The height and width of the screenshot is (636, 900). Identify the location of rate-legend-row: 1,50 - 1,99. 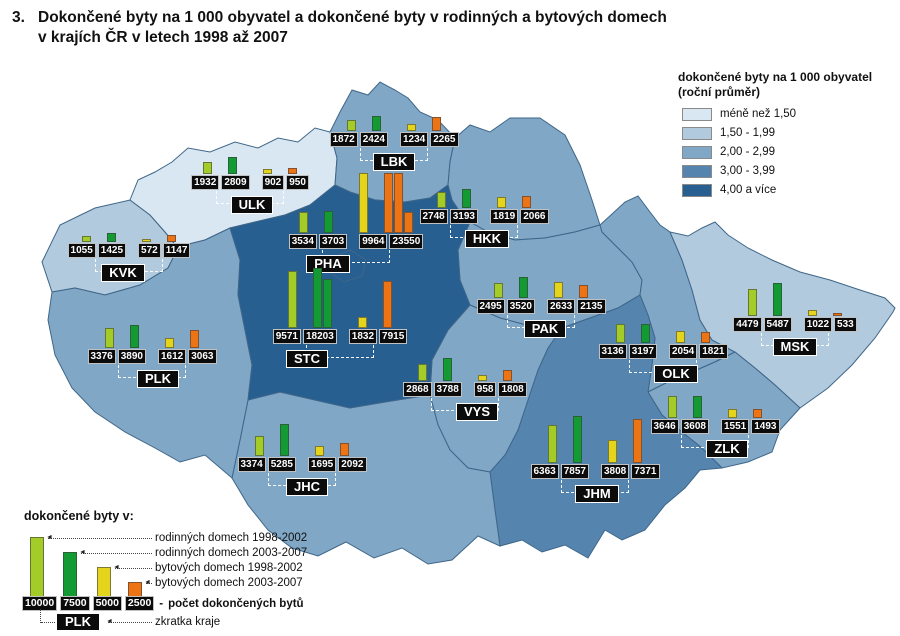
(787, 134).